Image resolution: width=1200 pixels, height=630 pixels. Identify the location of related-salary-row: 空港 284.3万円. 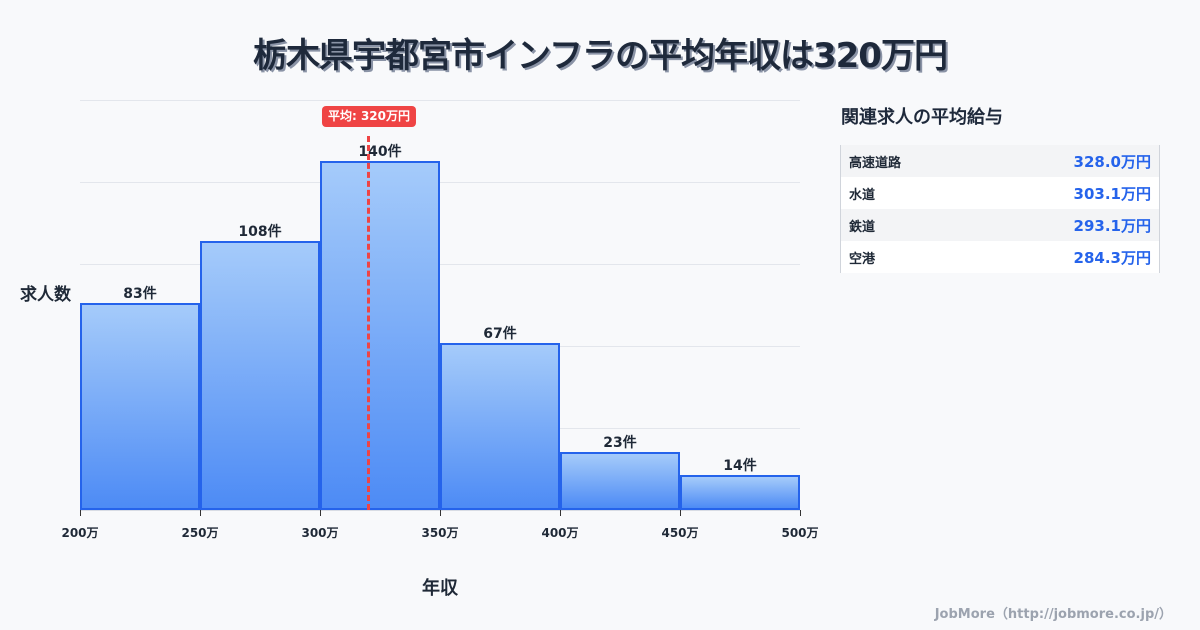
(1000, 257).